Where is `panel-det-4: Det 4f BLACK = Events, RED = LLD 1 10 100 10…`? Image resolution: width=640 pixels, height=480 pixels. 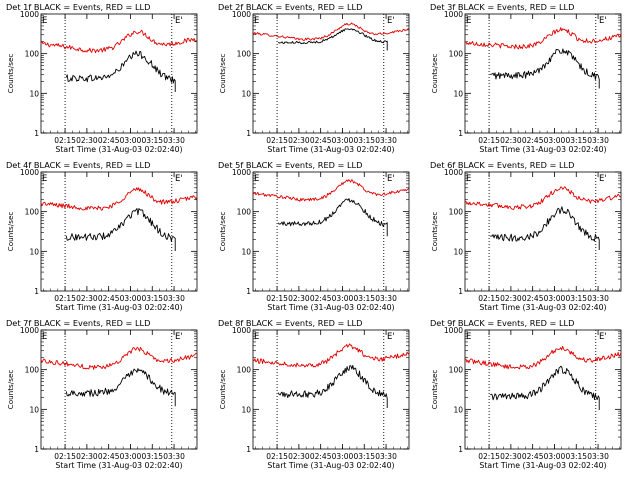
panel-det-4: Det 4f BLACK = Events, RED = LLD 1 10 100 10… is located at coordinates (102, 236).